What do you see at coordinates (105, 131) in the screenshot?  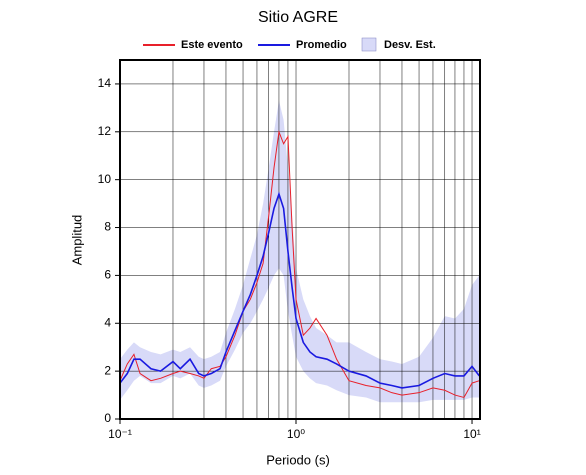 I see `y-tick-label: 12` at bounding box center [105, 131].